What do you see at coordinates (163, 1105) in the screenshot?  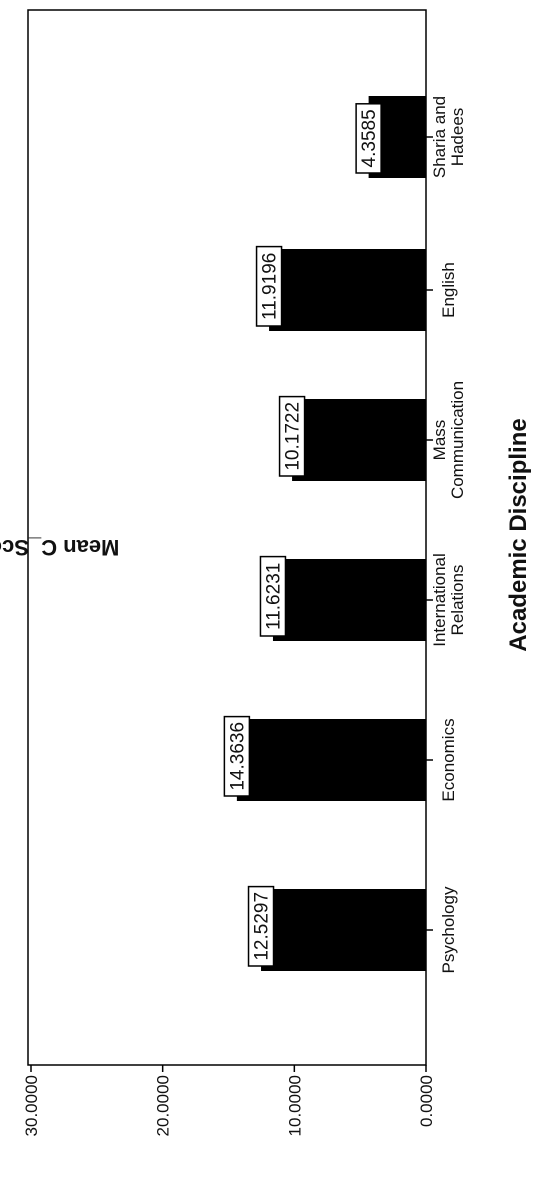 I see `value-tick-label: 20.0000` at bounding box center [163, 1105].